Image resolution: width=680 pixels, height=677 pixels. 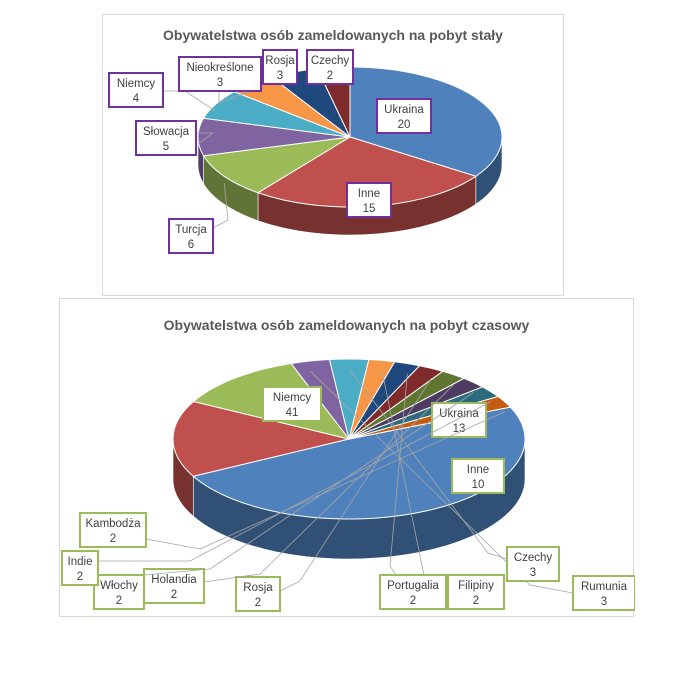 I want to click on temporary-label-box-rosja, so click(x=258, y=594).